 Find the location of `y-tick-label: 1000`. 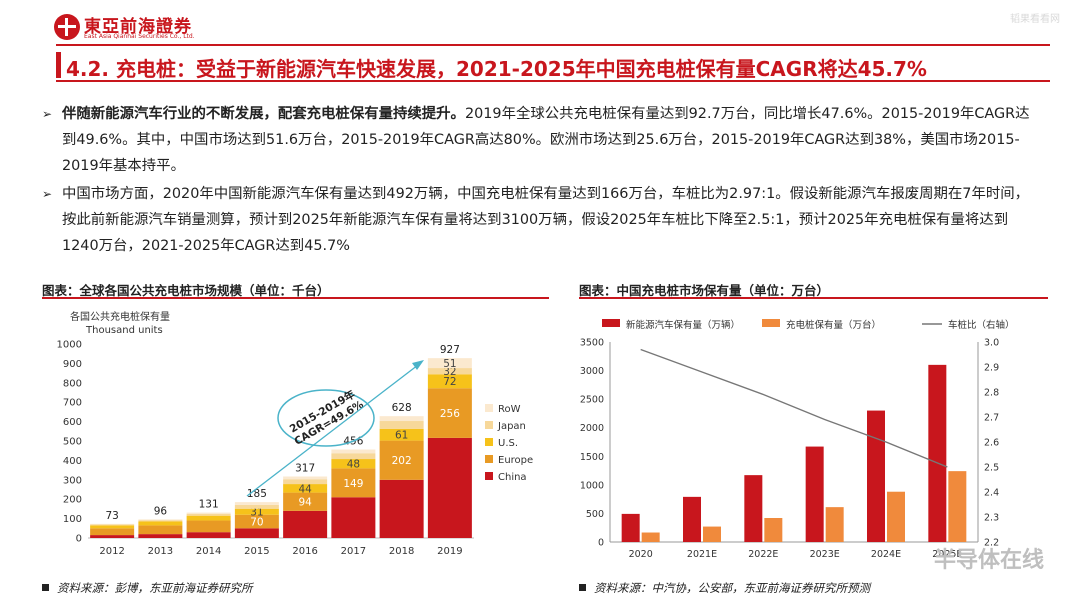

y-tick-label: 1000 is located at coordinates (69, 345).